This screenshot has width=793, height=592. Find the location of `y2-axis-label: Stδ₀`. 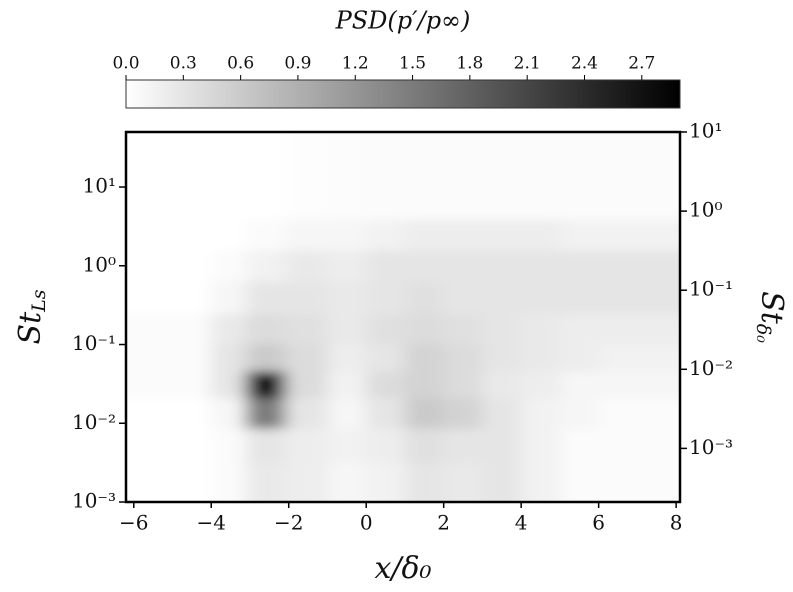

y2-axis-label: Stδ₀ is located at coordinates (770, 317).